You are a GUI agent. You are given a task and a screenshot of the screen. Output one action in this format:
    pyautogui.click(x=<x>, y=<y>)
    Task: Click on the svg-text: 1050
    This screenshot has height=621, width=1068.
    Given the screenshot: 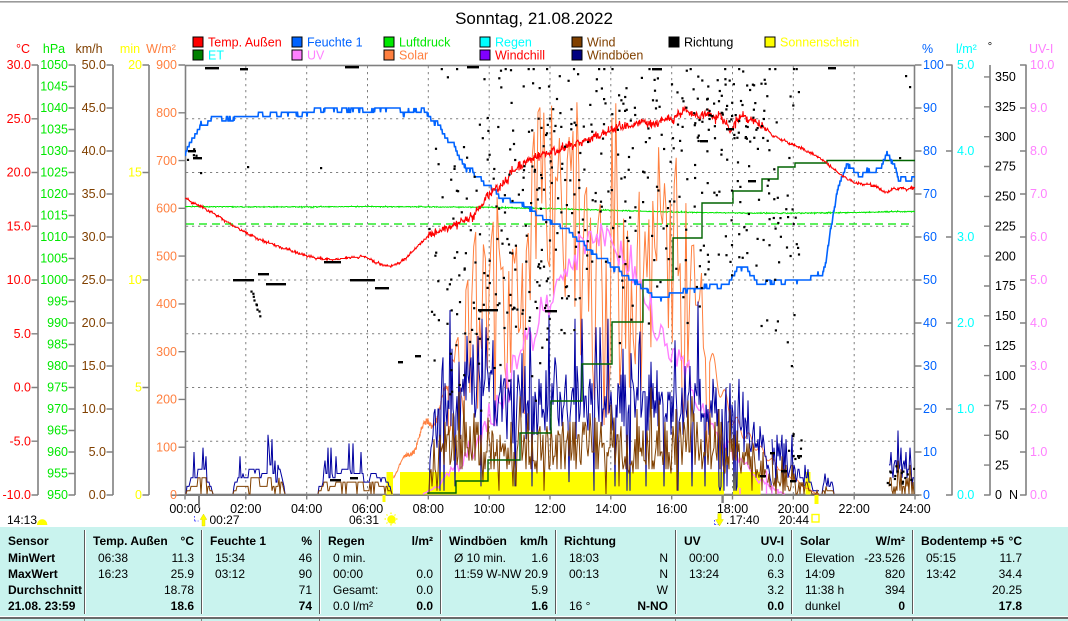 What is the action you would take?
    pyautogui.click(x=54, y=65)
    